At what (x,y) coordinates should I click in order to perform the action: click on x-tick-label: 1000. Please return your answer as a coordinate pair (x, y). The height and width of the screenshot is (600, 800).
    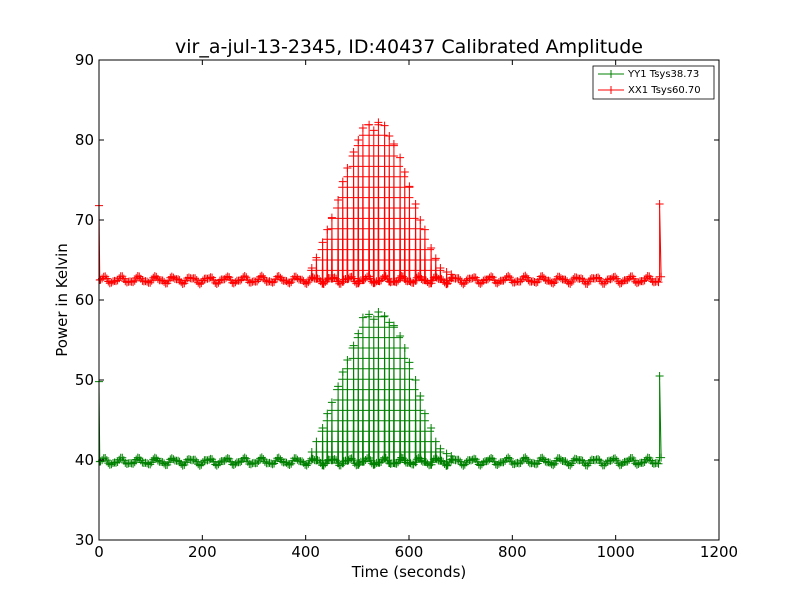
    Looking at the image, I should click on (616, 552).